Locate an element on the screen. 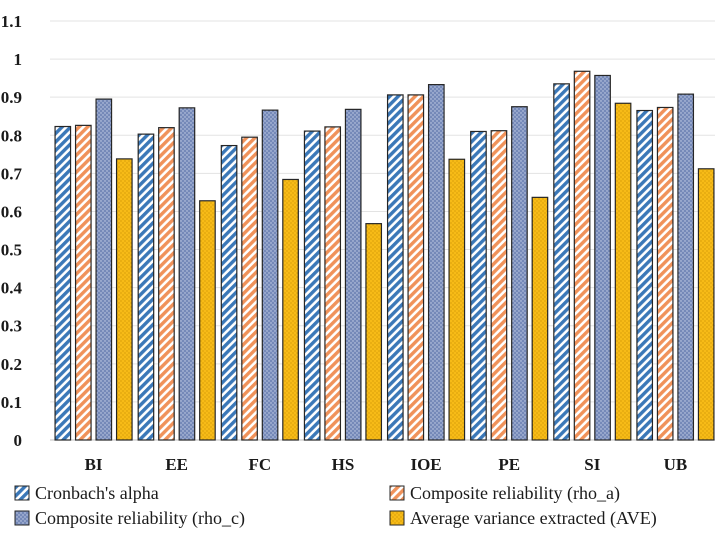  y-tick-label: 0.6 is located at coordinates (11, 211).